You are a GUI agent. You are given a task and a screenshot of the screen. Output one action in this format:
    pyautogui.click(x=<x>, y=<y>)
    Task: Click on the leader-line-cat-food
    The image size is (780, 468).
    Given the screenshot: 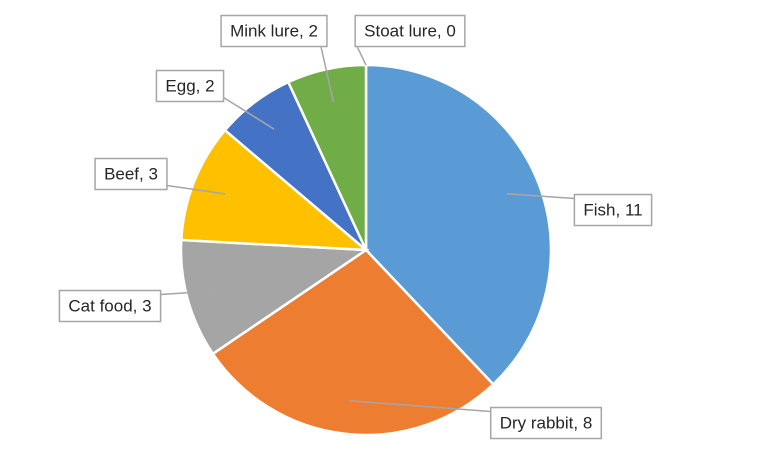 What is the action you would take?
    pyautogui.click(x=190, y=292)
    